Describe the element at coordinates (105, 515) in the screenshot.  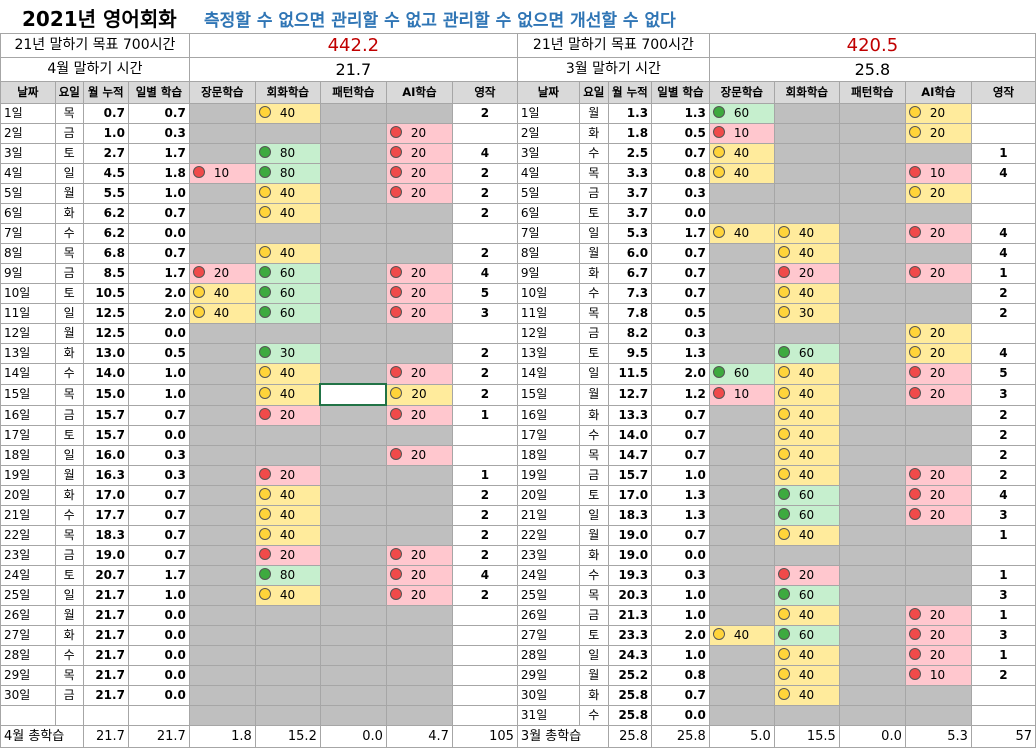
I see `left-cell-month-total: 17.7` at that location.